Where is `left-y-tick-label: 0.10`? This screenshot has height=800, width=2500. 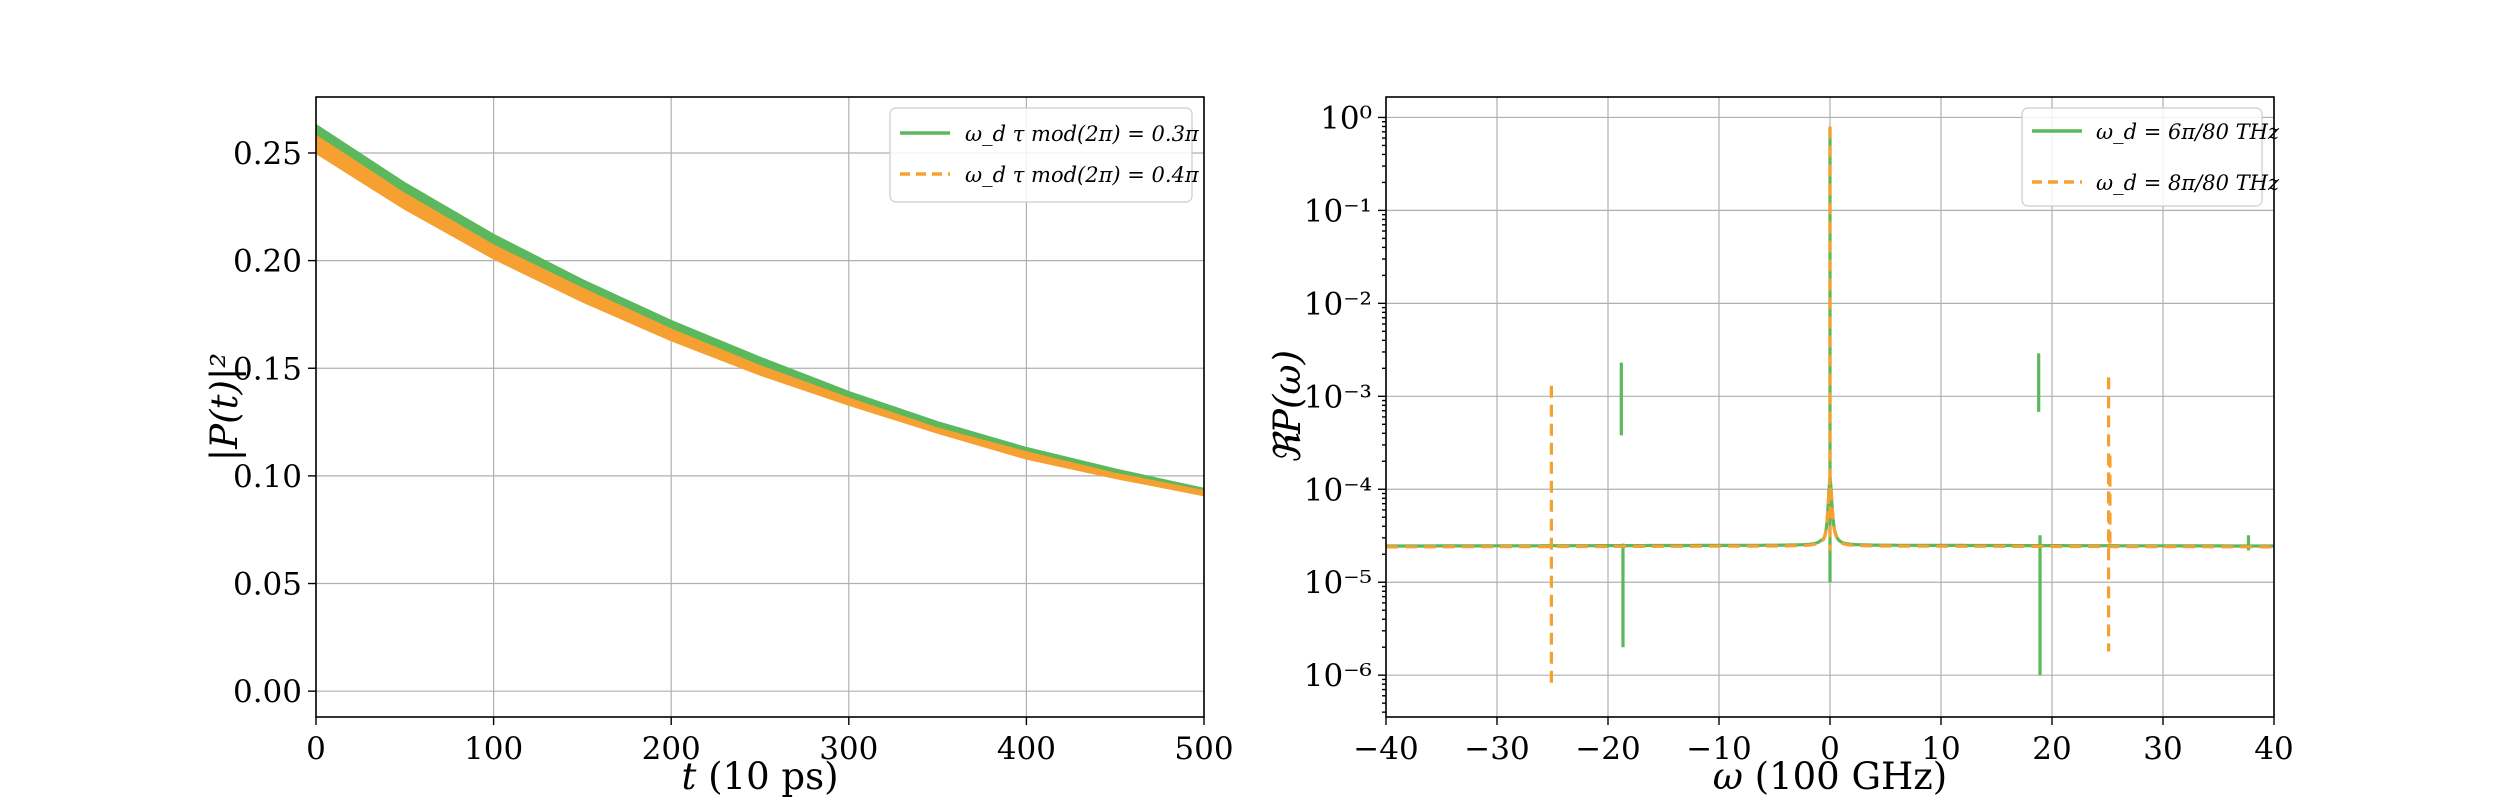 left-y-tick-label: 0.10 is located at coordinates (267, 477).